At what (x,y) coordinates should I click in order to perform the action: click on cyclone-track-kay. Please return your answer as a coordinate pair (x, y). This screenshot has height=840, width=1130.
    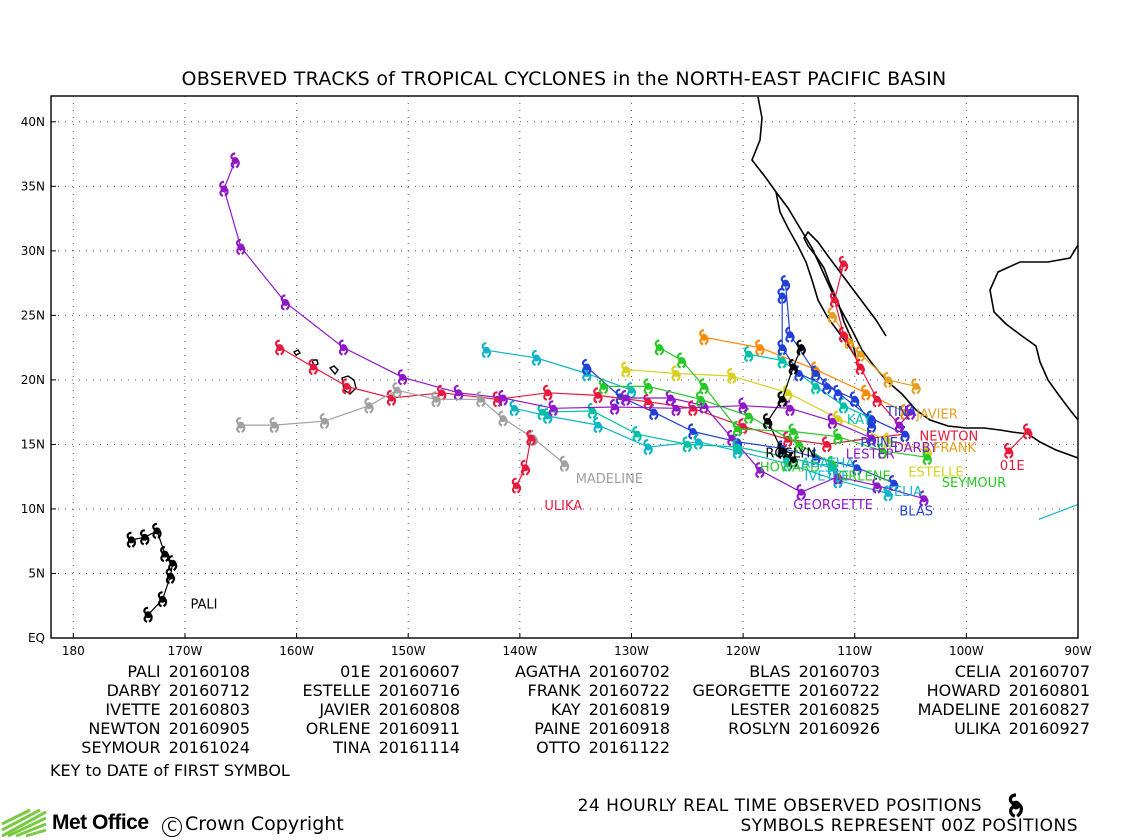
    Looking at the image, I should click on (810, 386).